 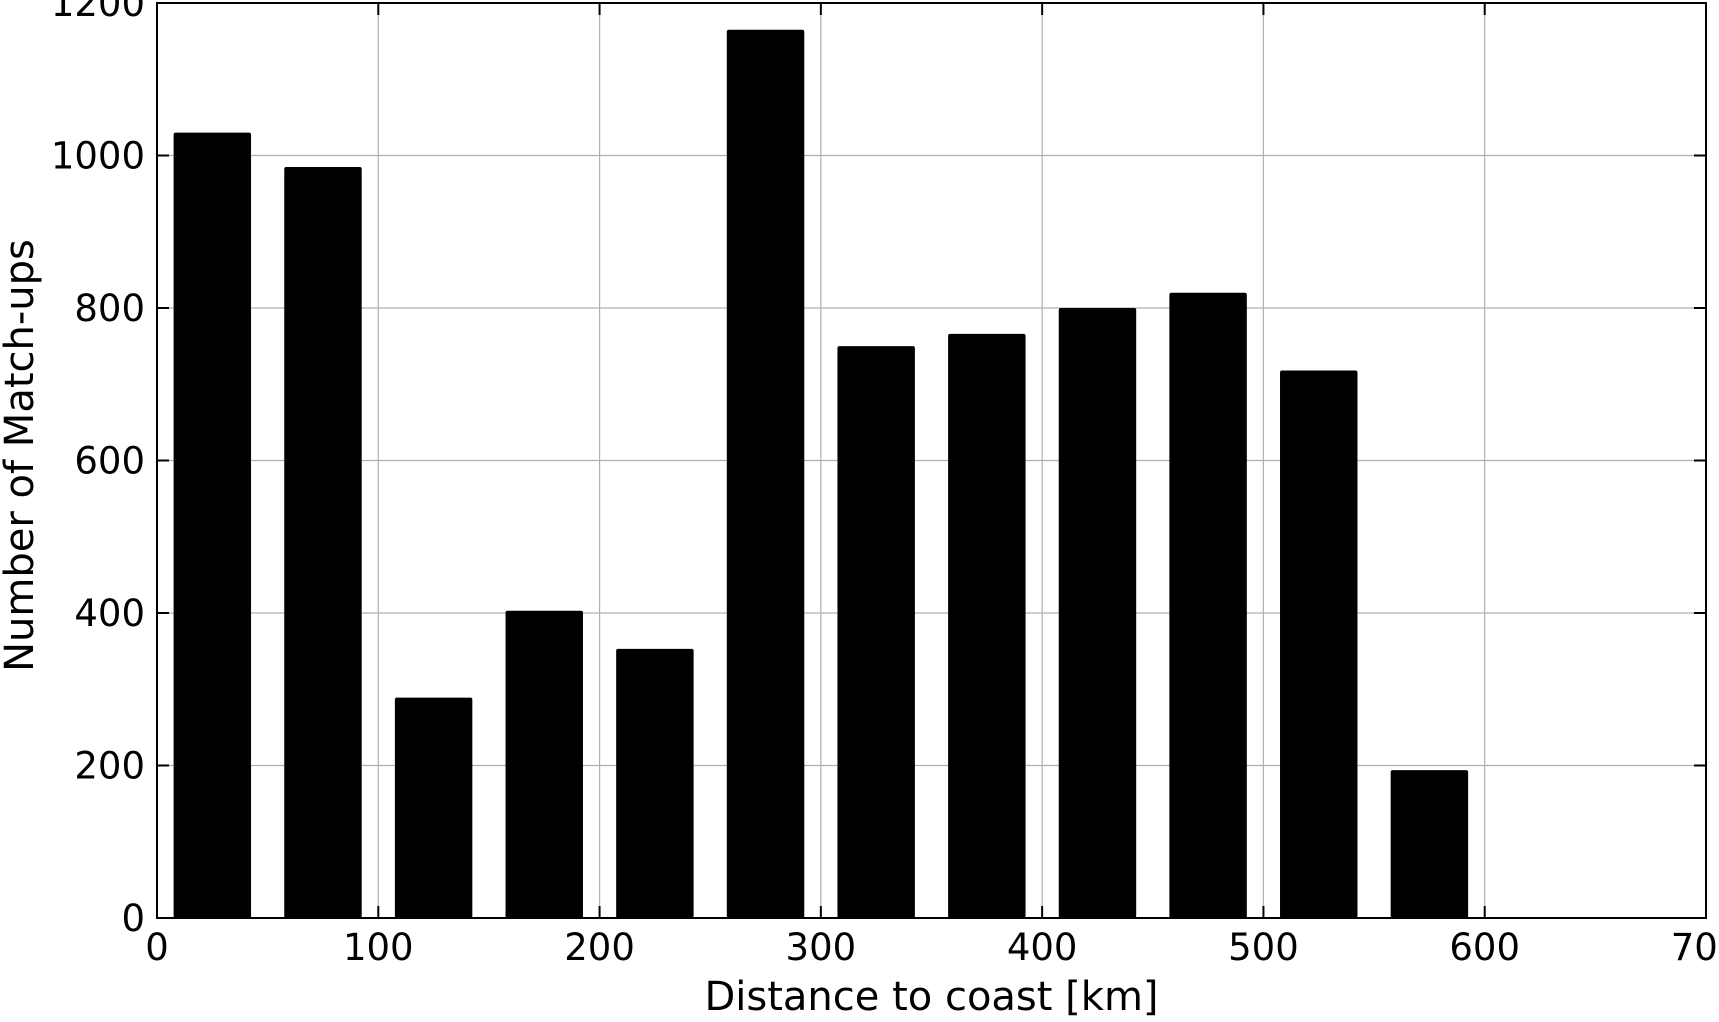 I want to click on x-tick-label-0: 0, so click(x=157, y=947).